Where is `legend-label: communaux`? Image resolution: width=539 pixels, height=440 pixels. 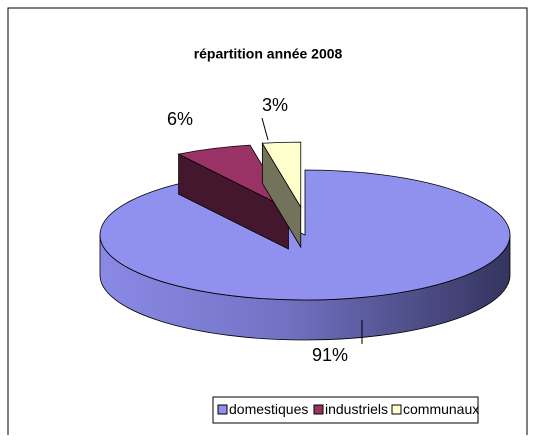 legend-label: communaux is located at coordinates (441, 409).